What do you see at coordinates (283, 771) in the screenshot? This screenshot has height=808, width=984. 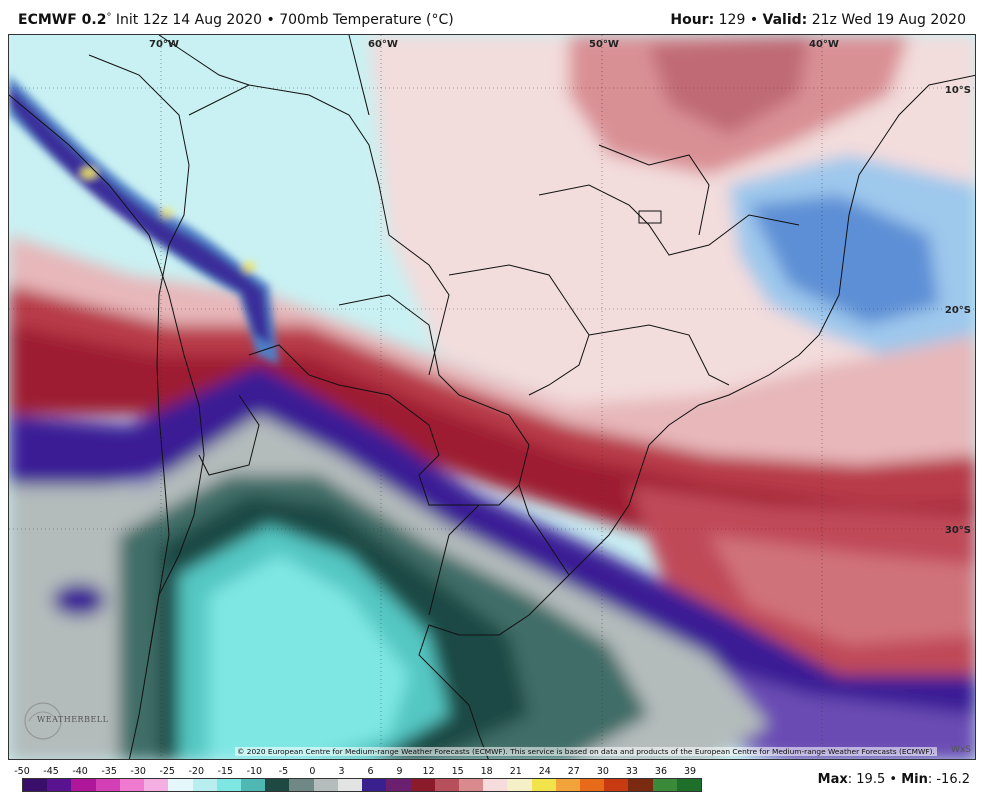 I see `legend-tick: -5` at bounding box center [283, 771].